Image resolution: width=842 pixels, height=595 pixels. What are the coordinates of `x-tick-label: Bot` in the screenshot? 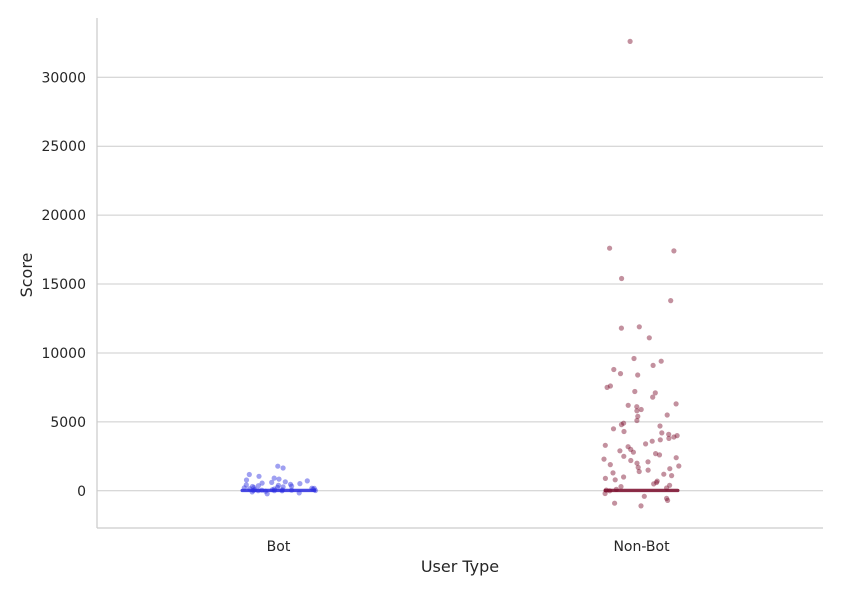 It's located at (279, 547).